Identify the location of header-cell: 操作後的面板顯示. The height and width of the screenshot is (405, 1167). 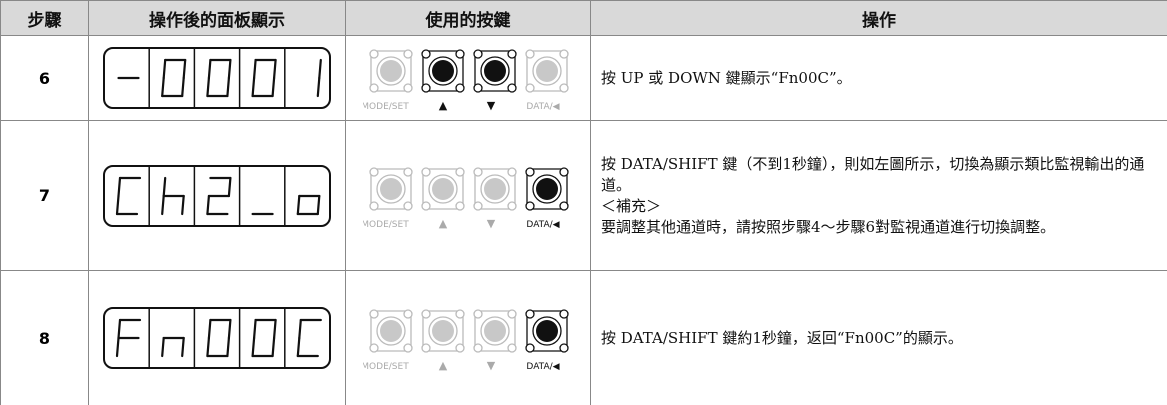
(217, 18).